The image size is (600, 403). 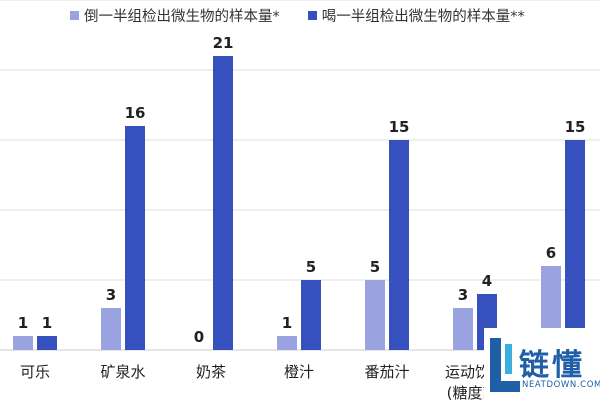 I want to click on data-label-drink-half-0: 1, so click(x=47, y=323).